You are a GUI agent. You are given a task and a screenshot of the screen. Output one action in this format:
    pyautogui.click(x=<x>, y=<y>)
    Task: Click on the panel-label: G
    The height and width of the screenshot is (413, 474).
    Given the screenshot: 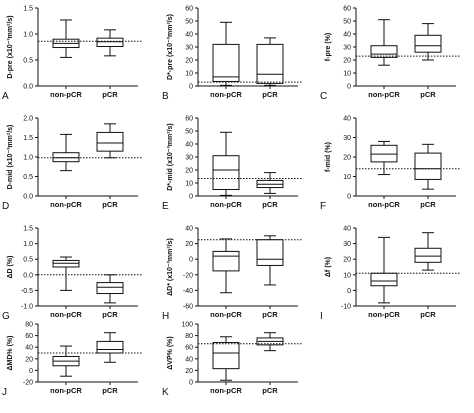 What is the action you would take?
    pyautogui.click(x=6, y=316)
    